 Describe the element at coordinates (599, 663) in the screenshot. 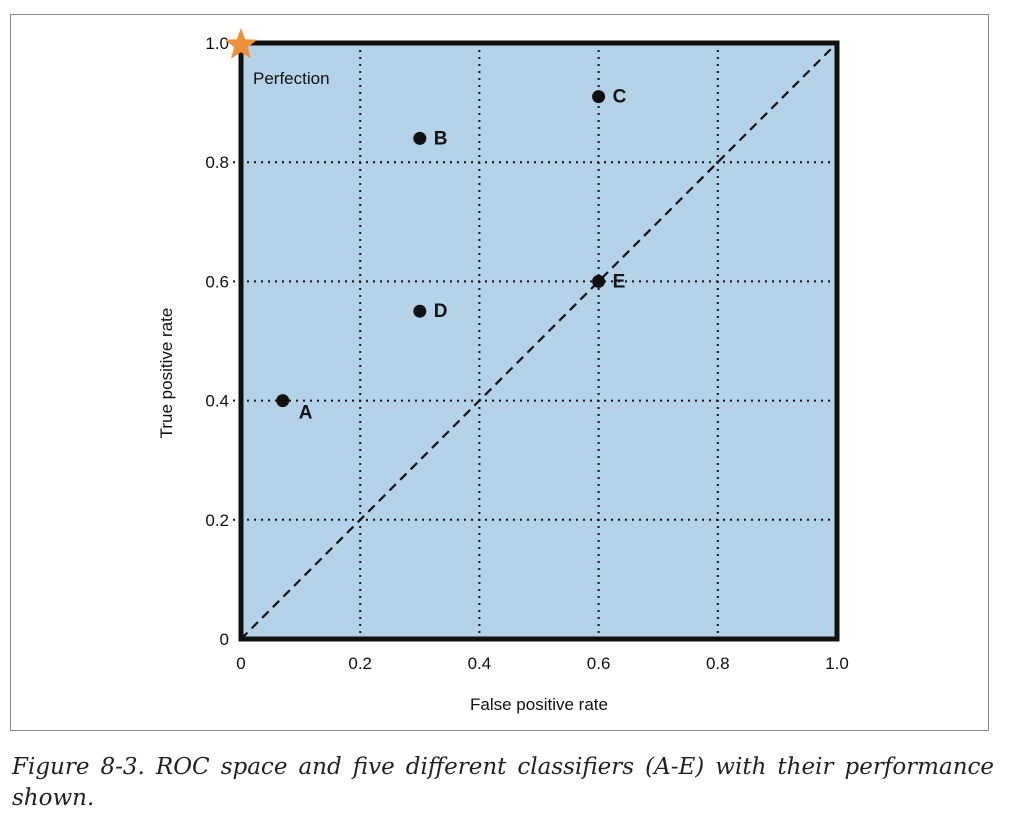

I see `x-tick-label: 0.6` at that location.